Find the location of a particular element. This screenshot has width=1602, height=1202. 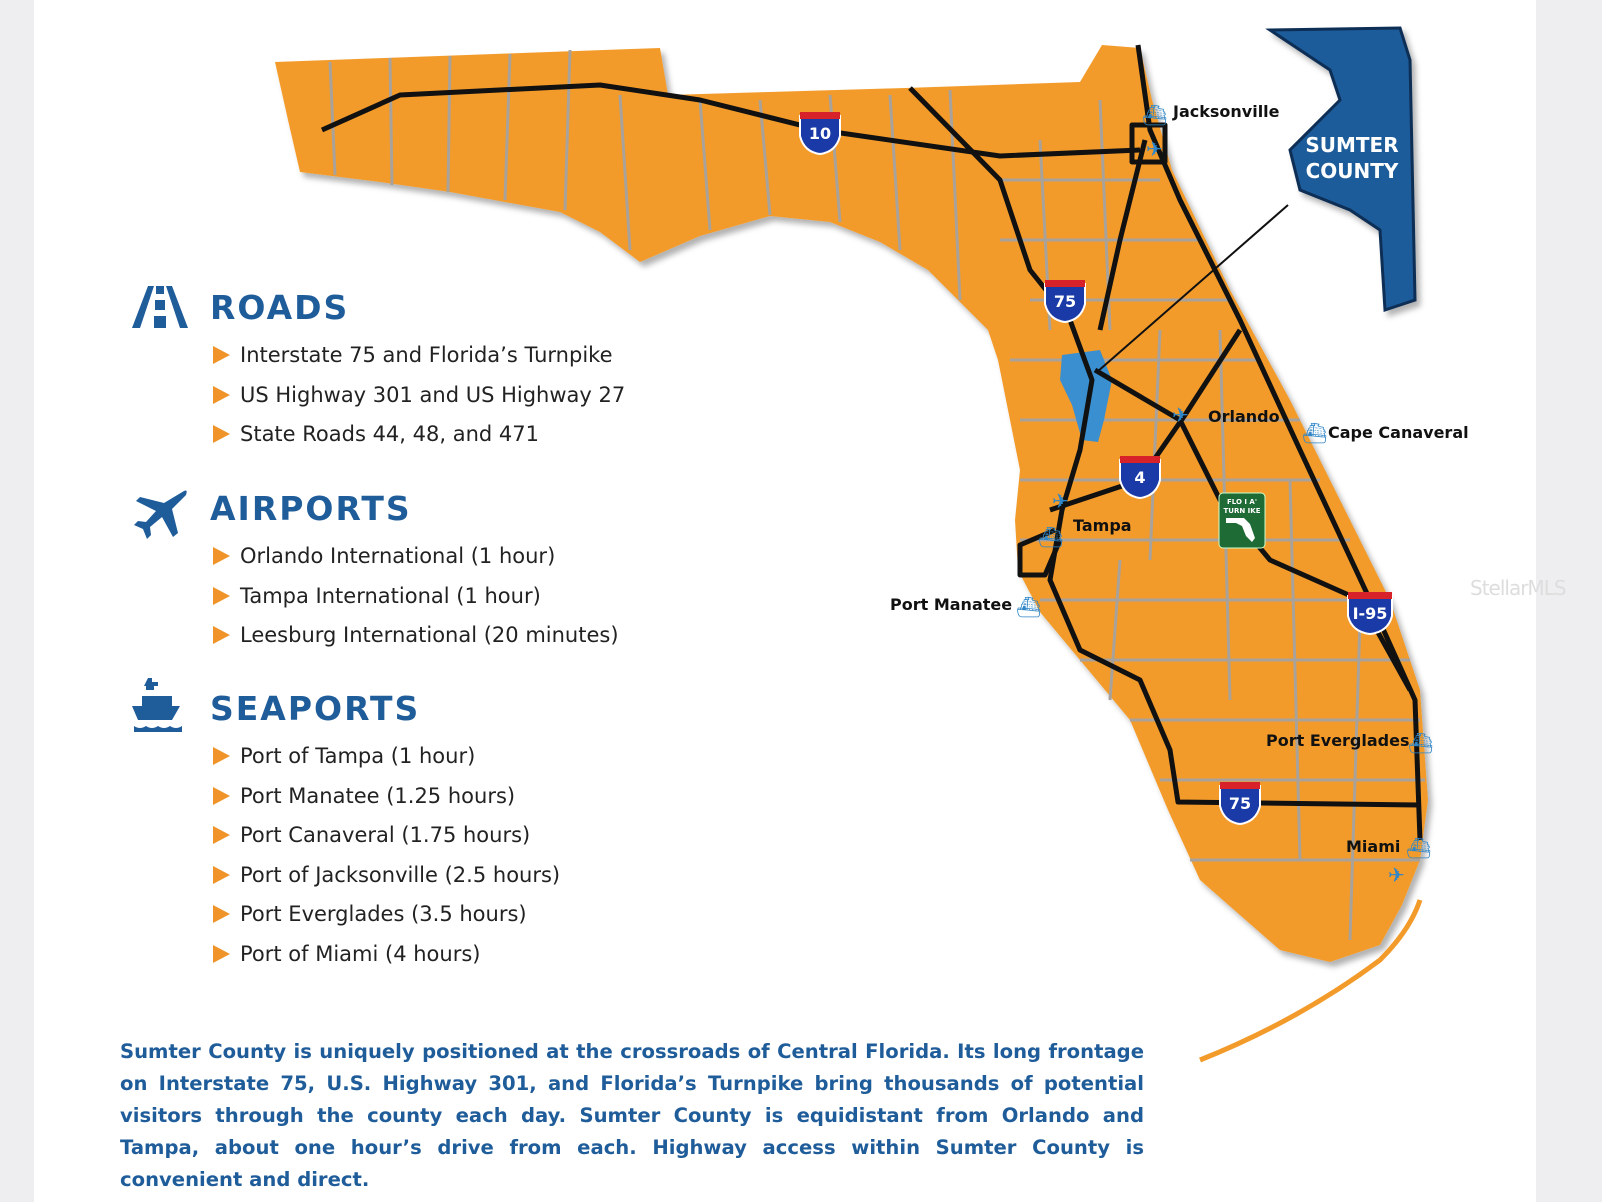

svg-text: 4 is located at coordinates (1139, 477).